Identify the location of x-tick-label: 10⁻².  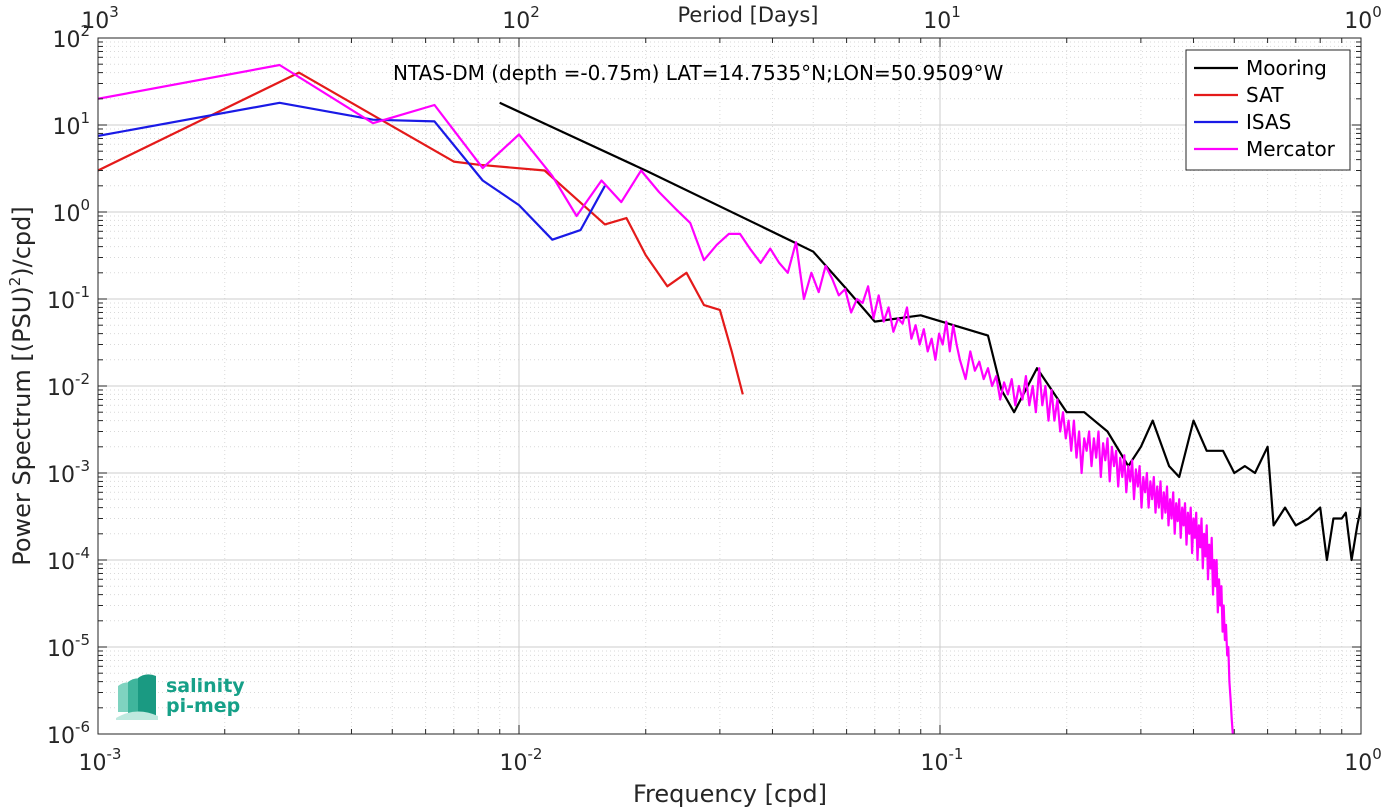
(521, 760).